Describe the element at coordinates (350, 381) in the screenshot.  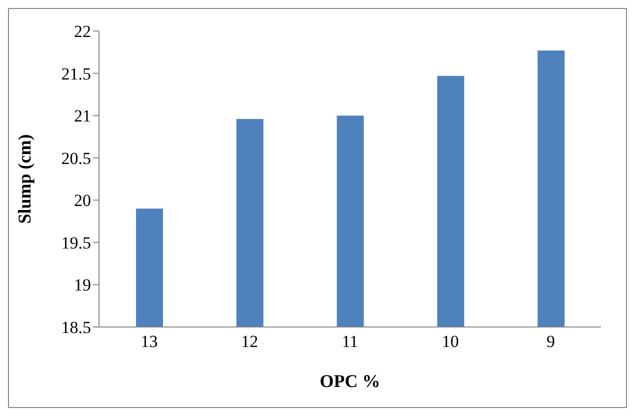
I see `x-axis-title: OPC %` at that location.